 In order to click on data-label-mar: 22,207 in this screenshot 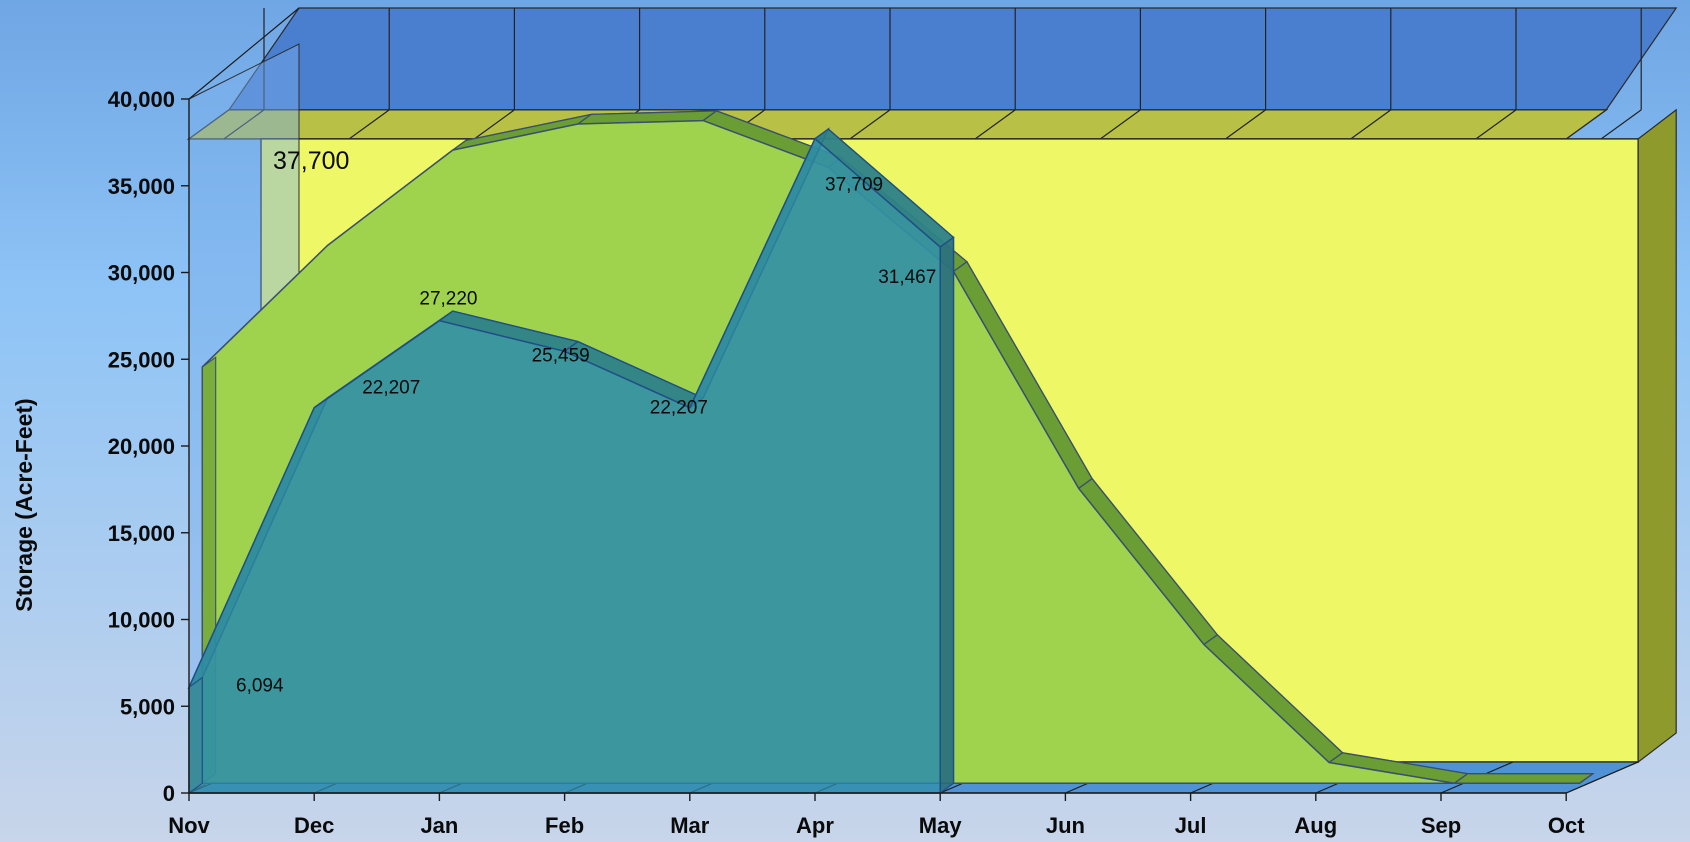, I will do `click(679, 408)`.